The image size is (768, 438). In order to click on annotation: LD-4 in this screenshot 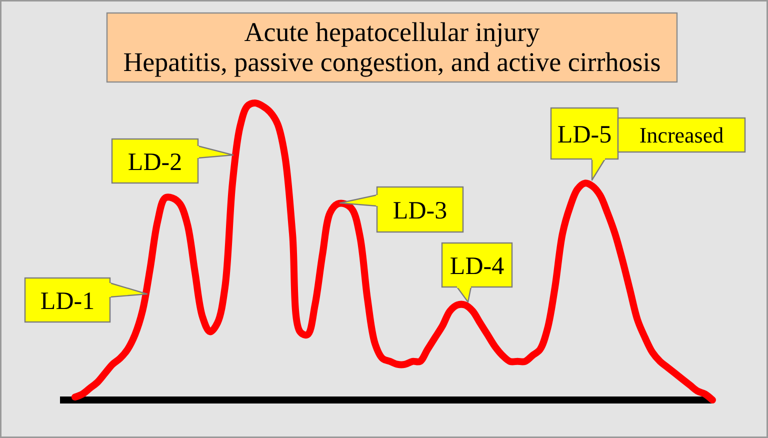, I will do `click(477, 266)`.